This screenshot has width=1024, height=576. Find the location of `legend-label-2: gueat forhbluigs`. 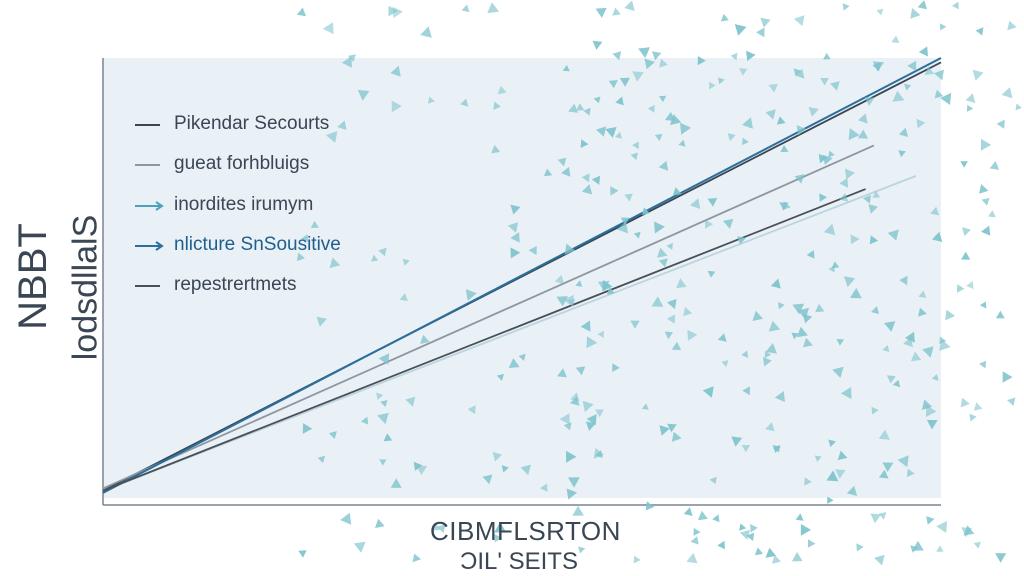

legend-label-2: gueat forhbluigs is located at coordinates (242, 163).